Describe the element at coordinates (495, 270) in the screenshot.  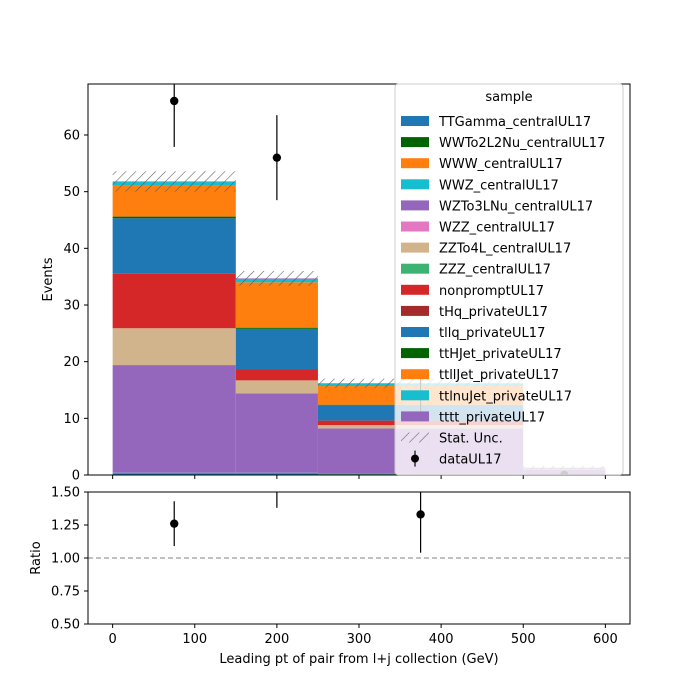
I see `legend-label-7: ZZZ_centralUL17` at that location.